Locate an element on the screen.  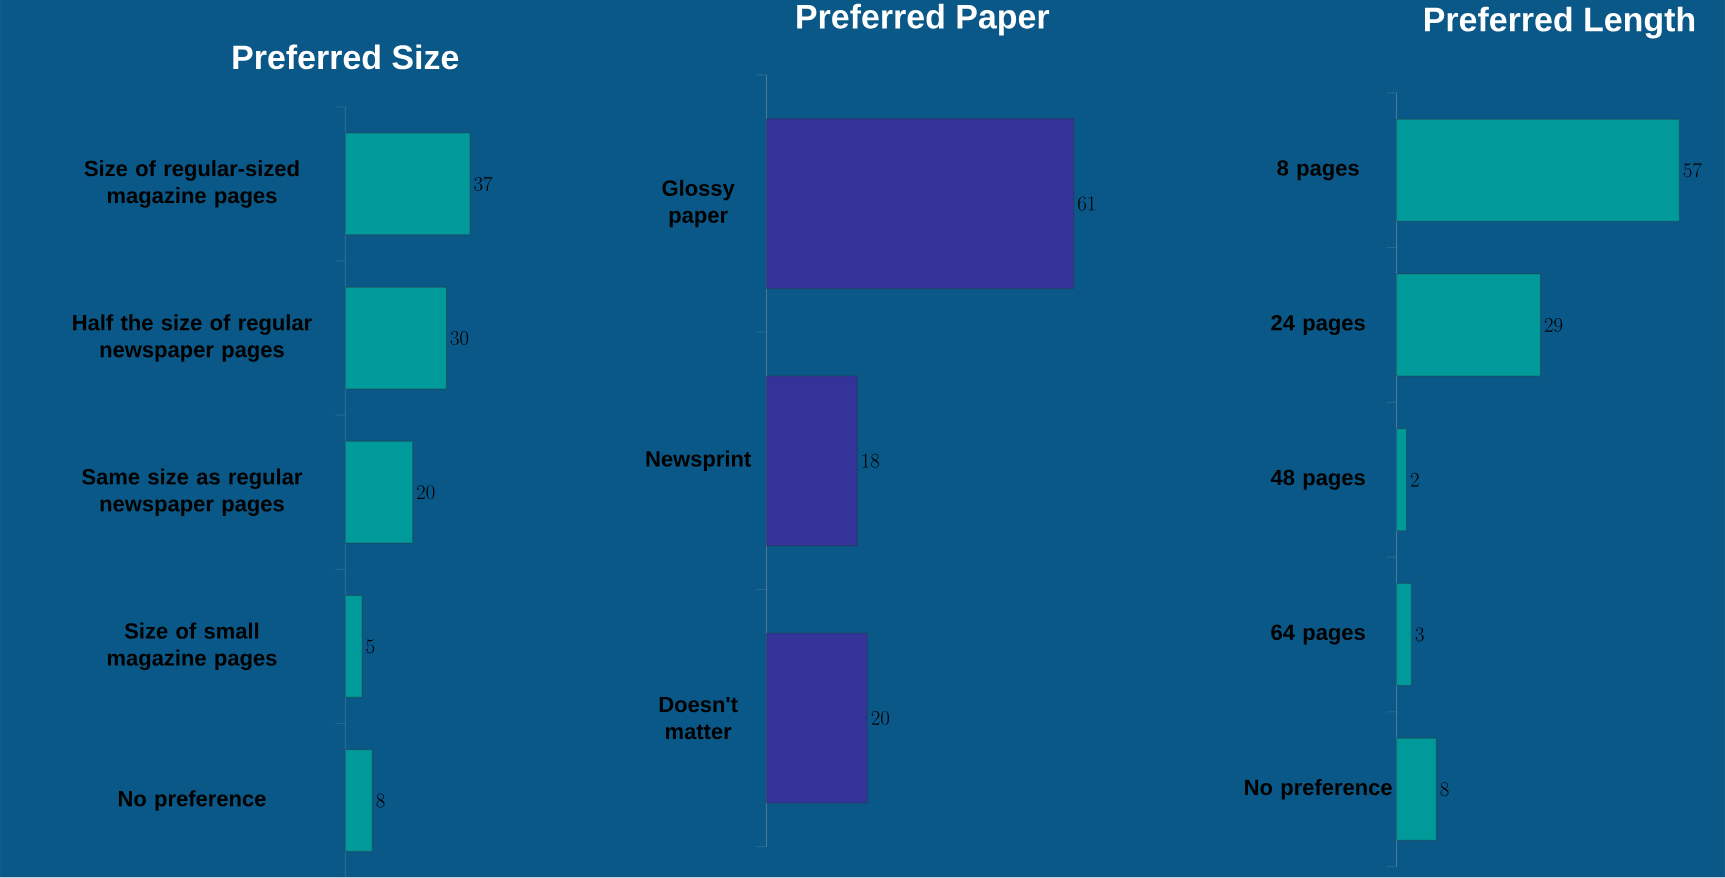
y-tick-label: 24 pages is located at coordinates (1318, 325).